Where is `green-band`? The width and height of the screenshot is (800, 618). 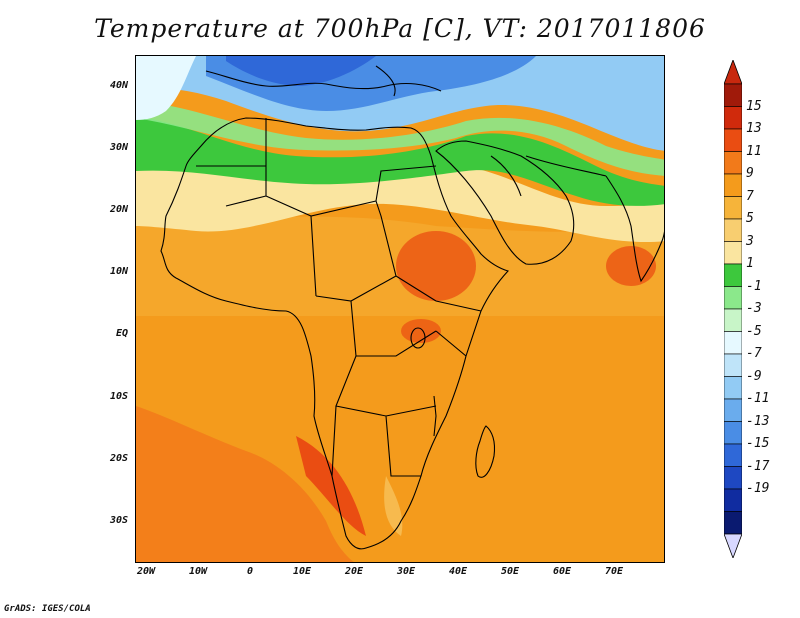
green-band is located at coordinates (400, 161).